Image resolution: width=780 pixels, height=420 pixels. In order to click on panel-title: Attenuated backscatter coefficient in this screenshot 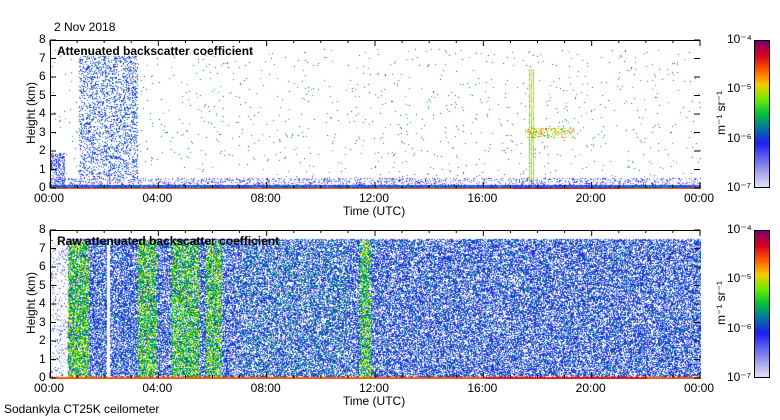, I will do `click(155, 51)`.